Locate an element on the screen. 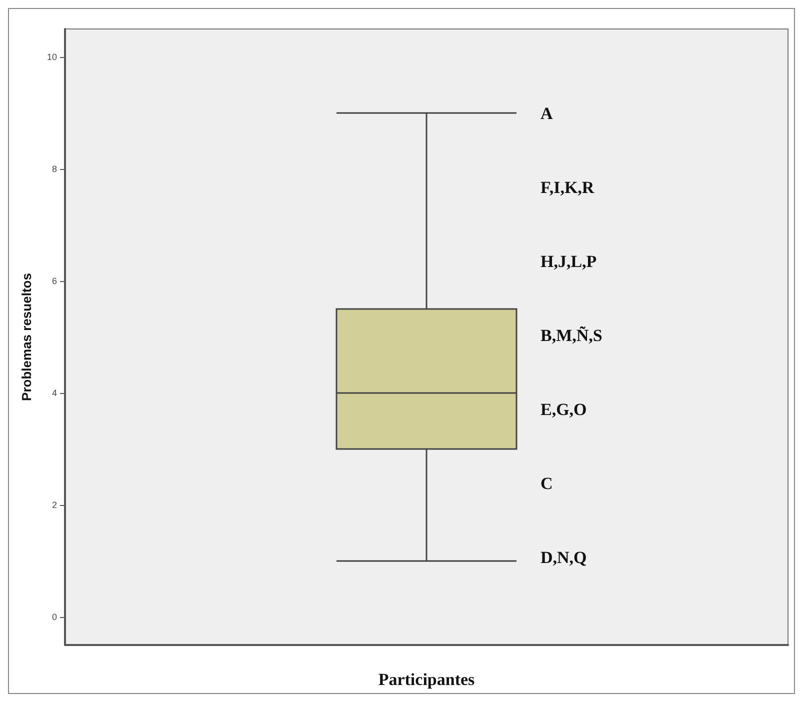 The height and width of the screenshot is (702, 803). y-tick-label: 10 is located at coordinates (51, 57).